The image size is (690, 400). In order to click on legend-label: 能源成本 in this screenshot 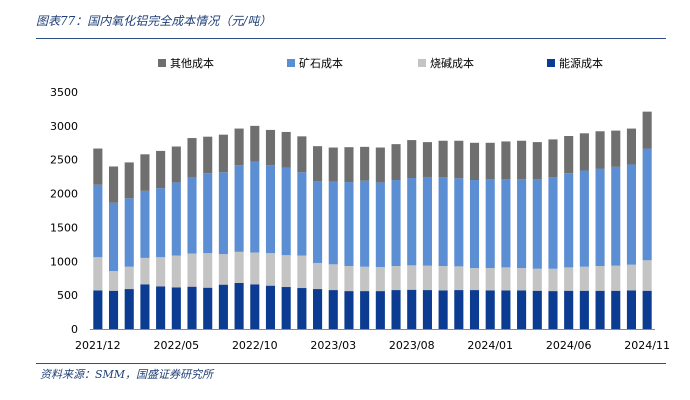, I will do `click(581, 63)`.